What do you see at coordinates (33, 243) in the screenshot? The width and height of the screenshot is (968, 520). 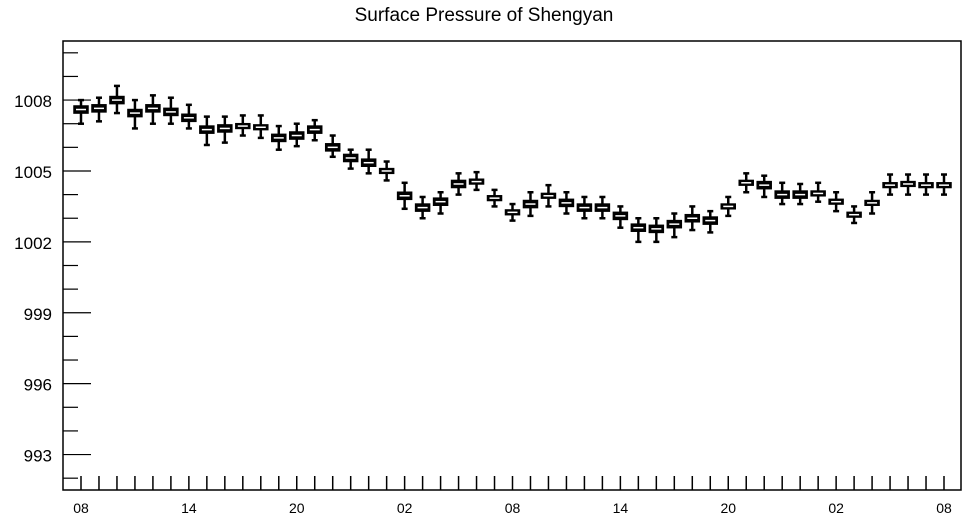 I see `y-tick-label: 1002` at bounding box center [33, 243].